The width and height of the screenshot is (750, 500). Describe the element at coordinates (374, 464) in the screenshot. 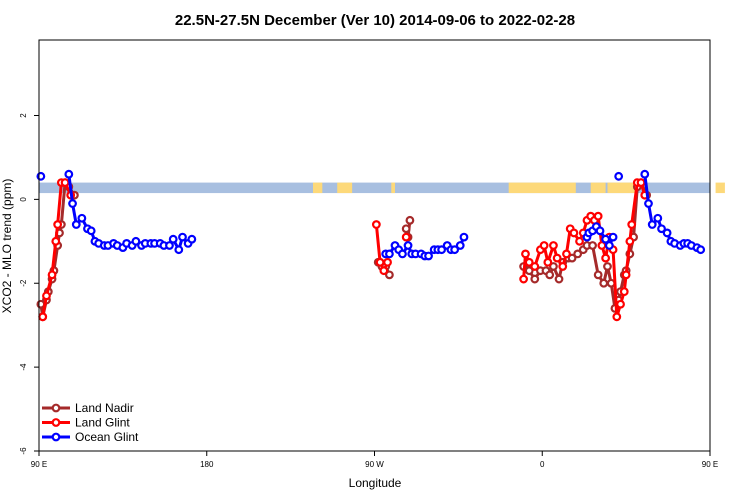

I see `x-tick-label: 90 W` at that location.